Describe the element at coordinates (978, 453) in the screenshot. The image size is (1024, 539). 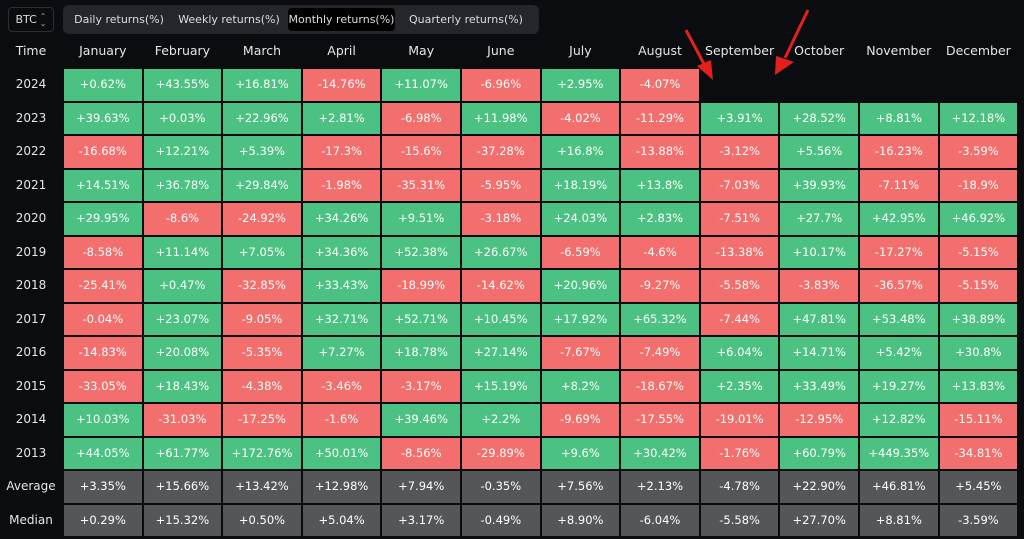
I see `return-cell: -34.81%` at that location.